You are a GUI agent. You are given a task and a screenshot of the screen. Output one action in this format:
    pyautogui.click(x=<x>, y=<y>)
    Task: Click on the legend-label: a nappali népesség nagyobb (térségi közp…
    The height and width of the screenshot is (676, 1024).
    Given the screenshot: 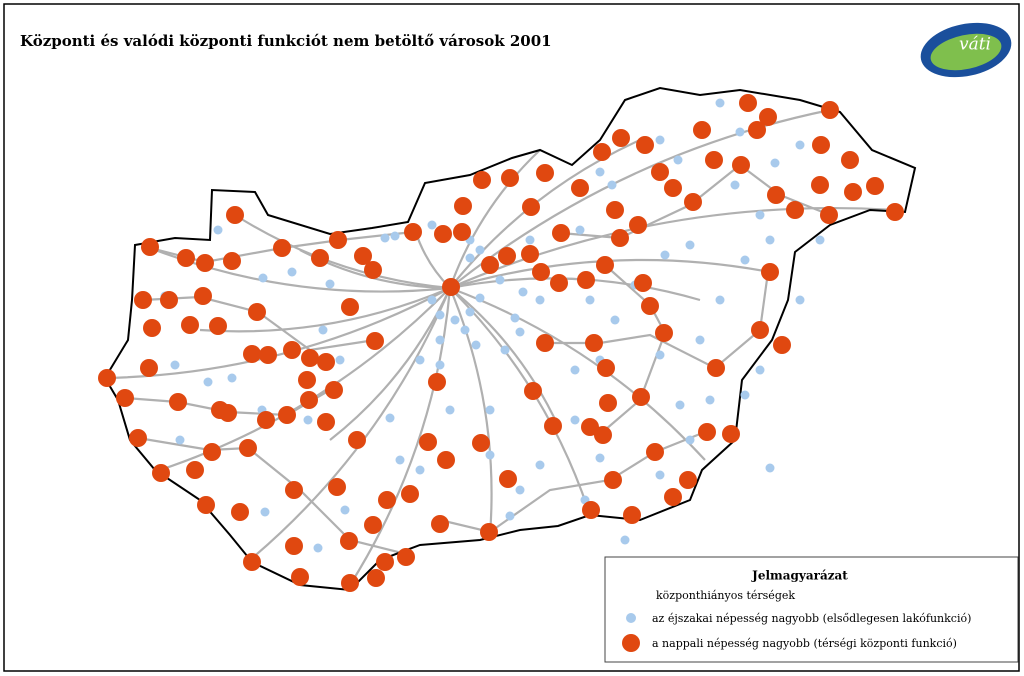 What is the action you would take?
    pyautogui.click(x=804, y=643)
    